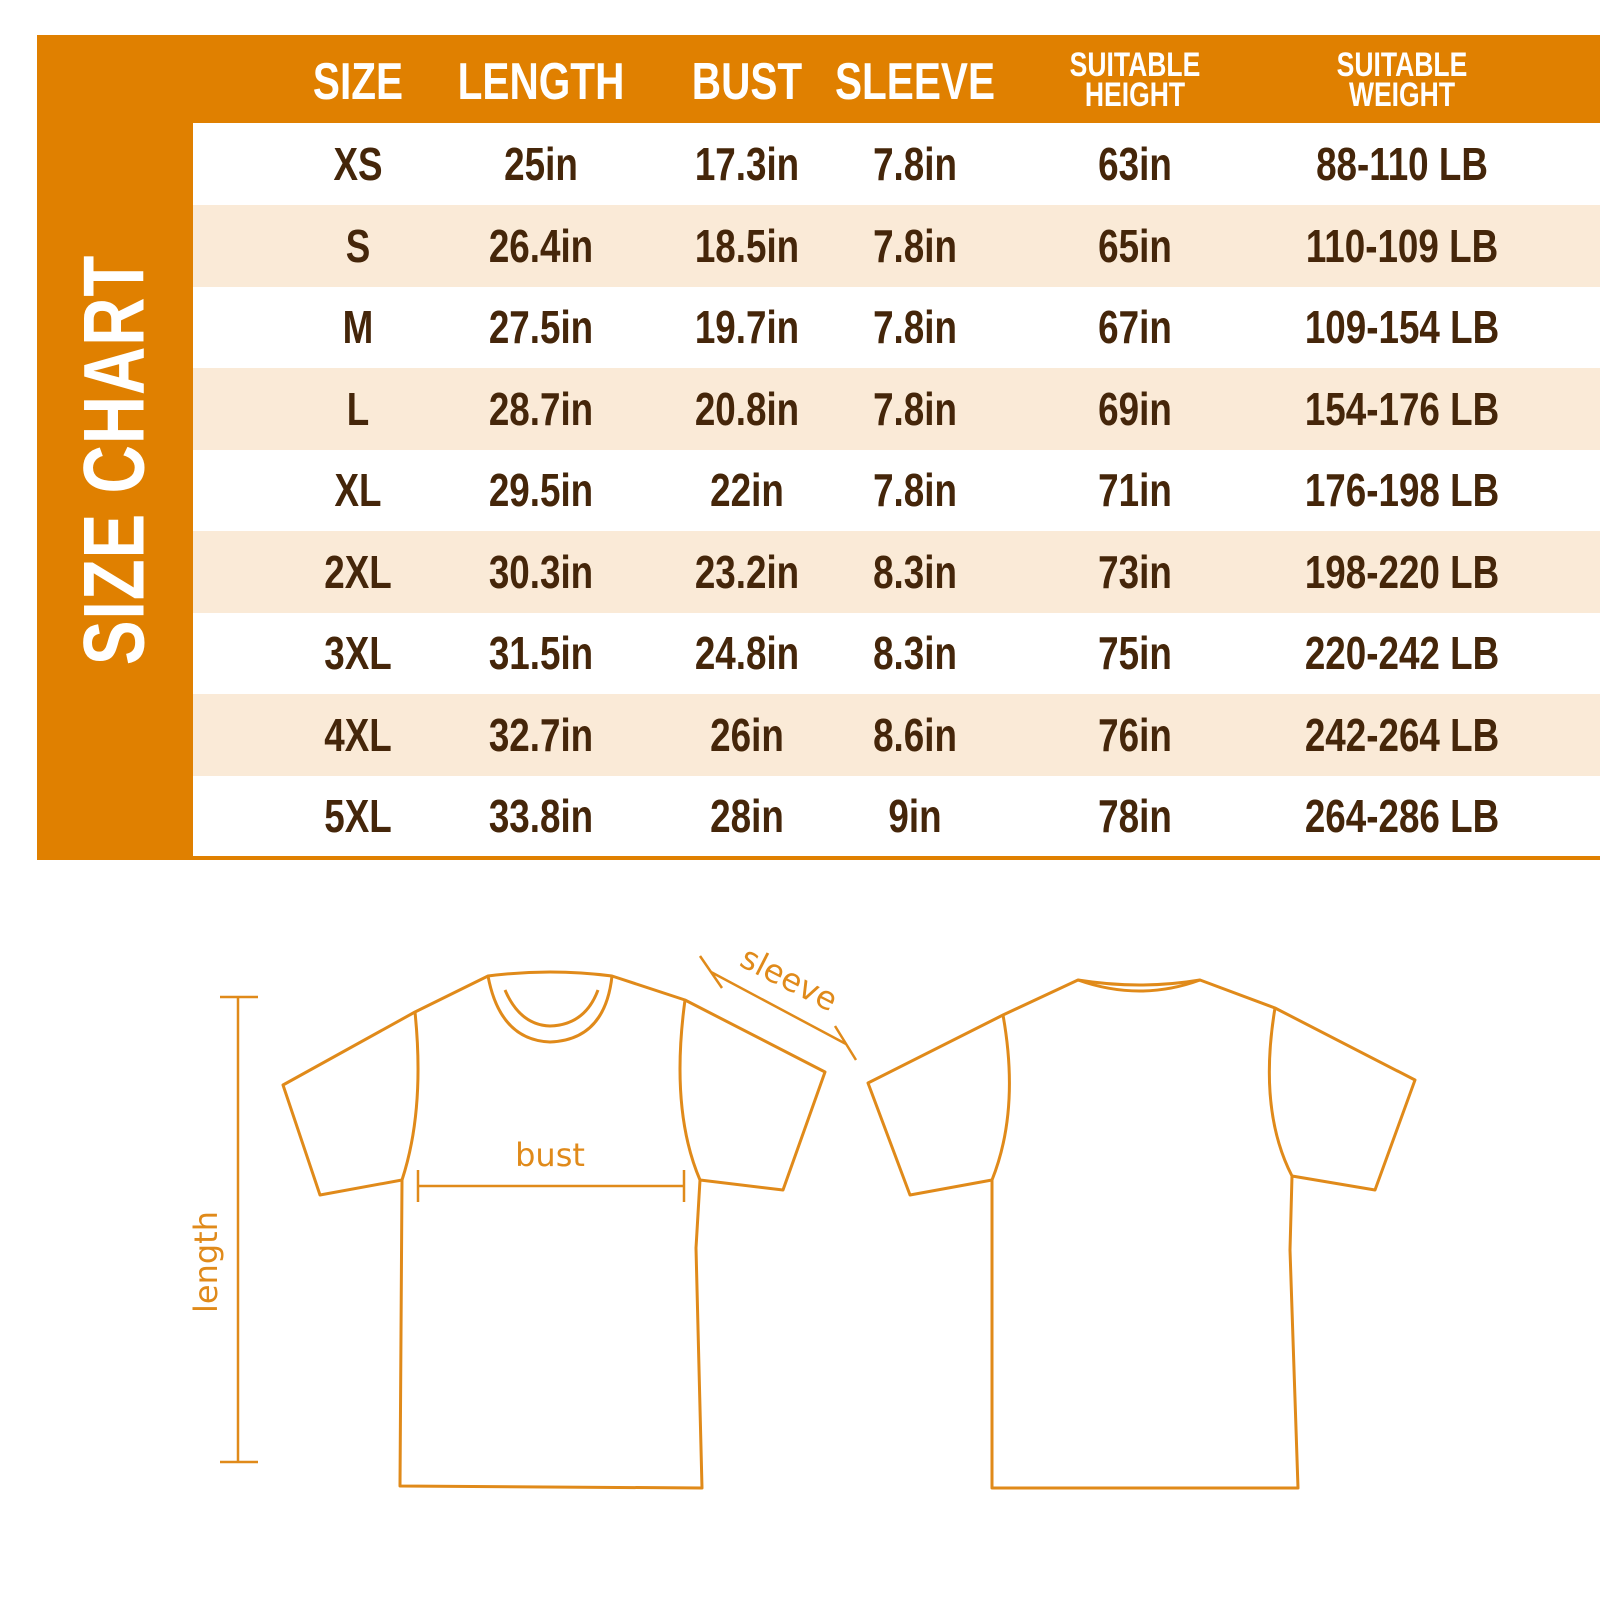 The image size is (1600, 1600). I want to click on table-cell: 198-220 LB, so click(1402, 571).